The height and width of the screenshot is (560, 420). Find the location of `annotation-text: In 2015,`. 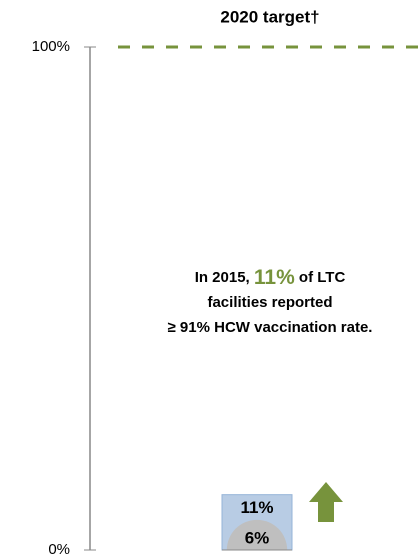

annotation-text: In 2015, is located at coordinates (224, 277).